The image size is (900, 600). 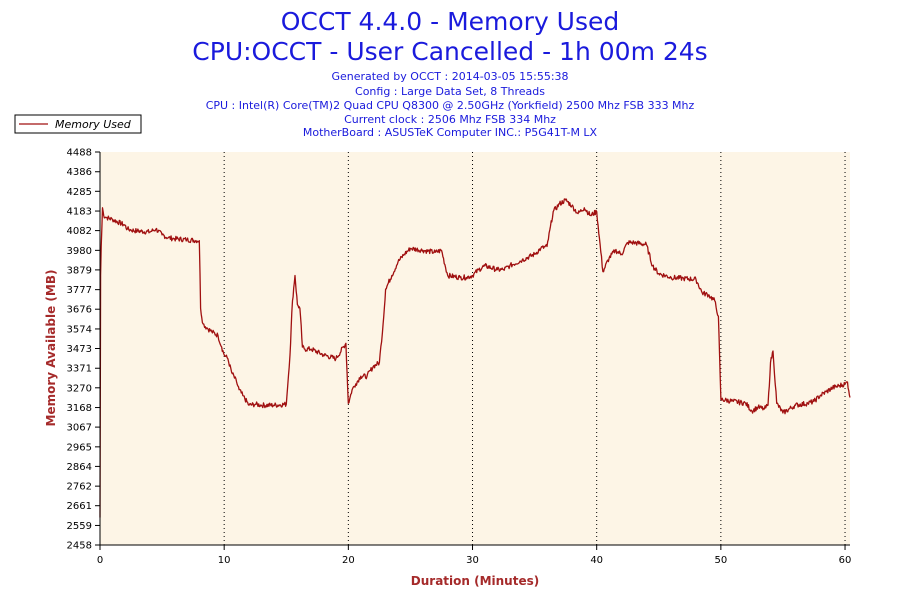 What do you see at coordinates (79, 231) in the screenshot?
I see `y-tick-label: 4082` at bounding box center [79, 231].